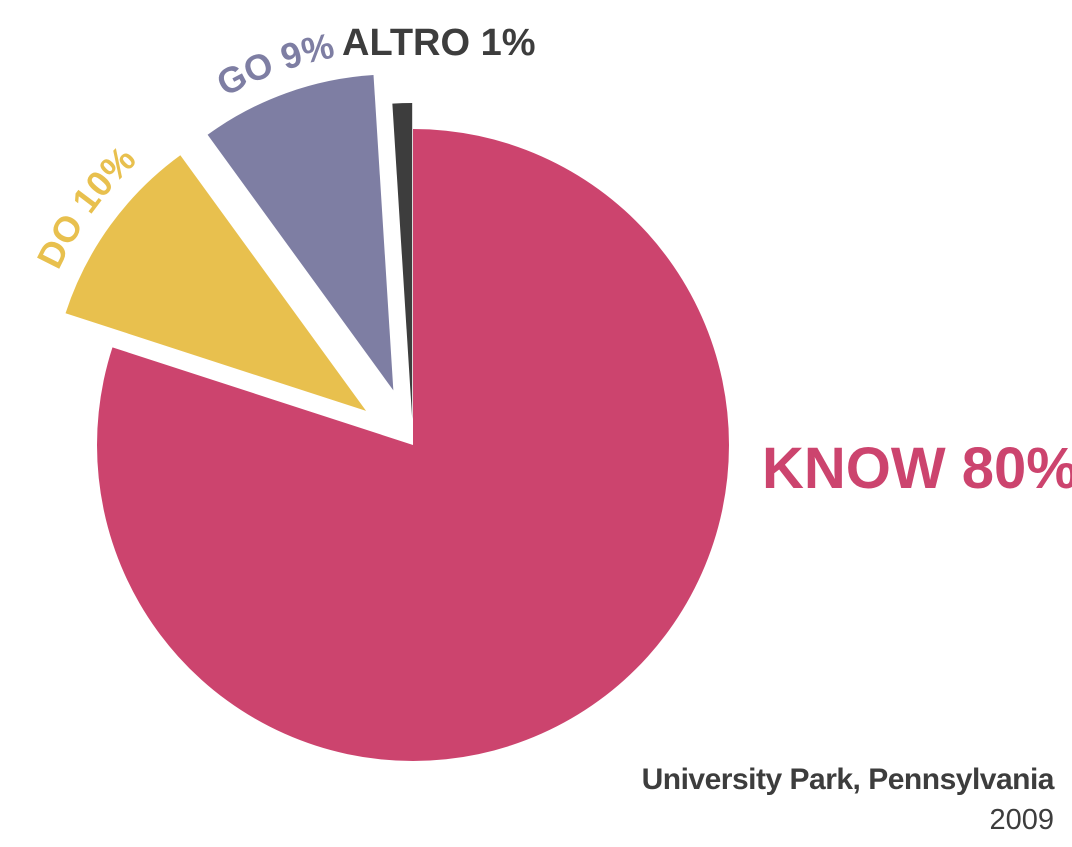 Image resolution: width=1072 pixels, height=847 pixels. I want to click on chart-caption: University Park, Pennsylvania 2009, so click(848, 800).